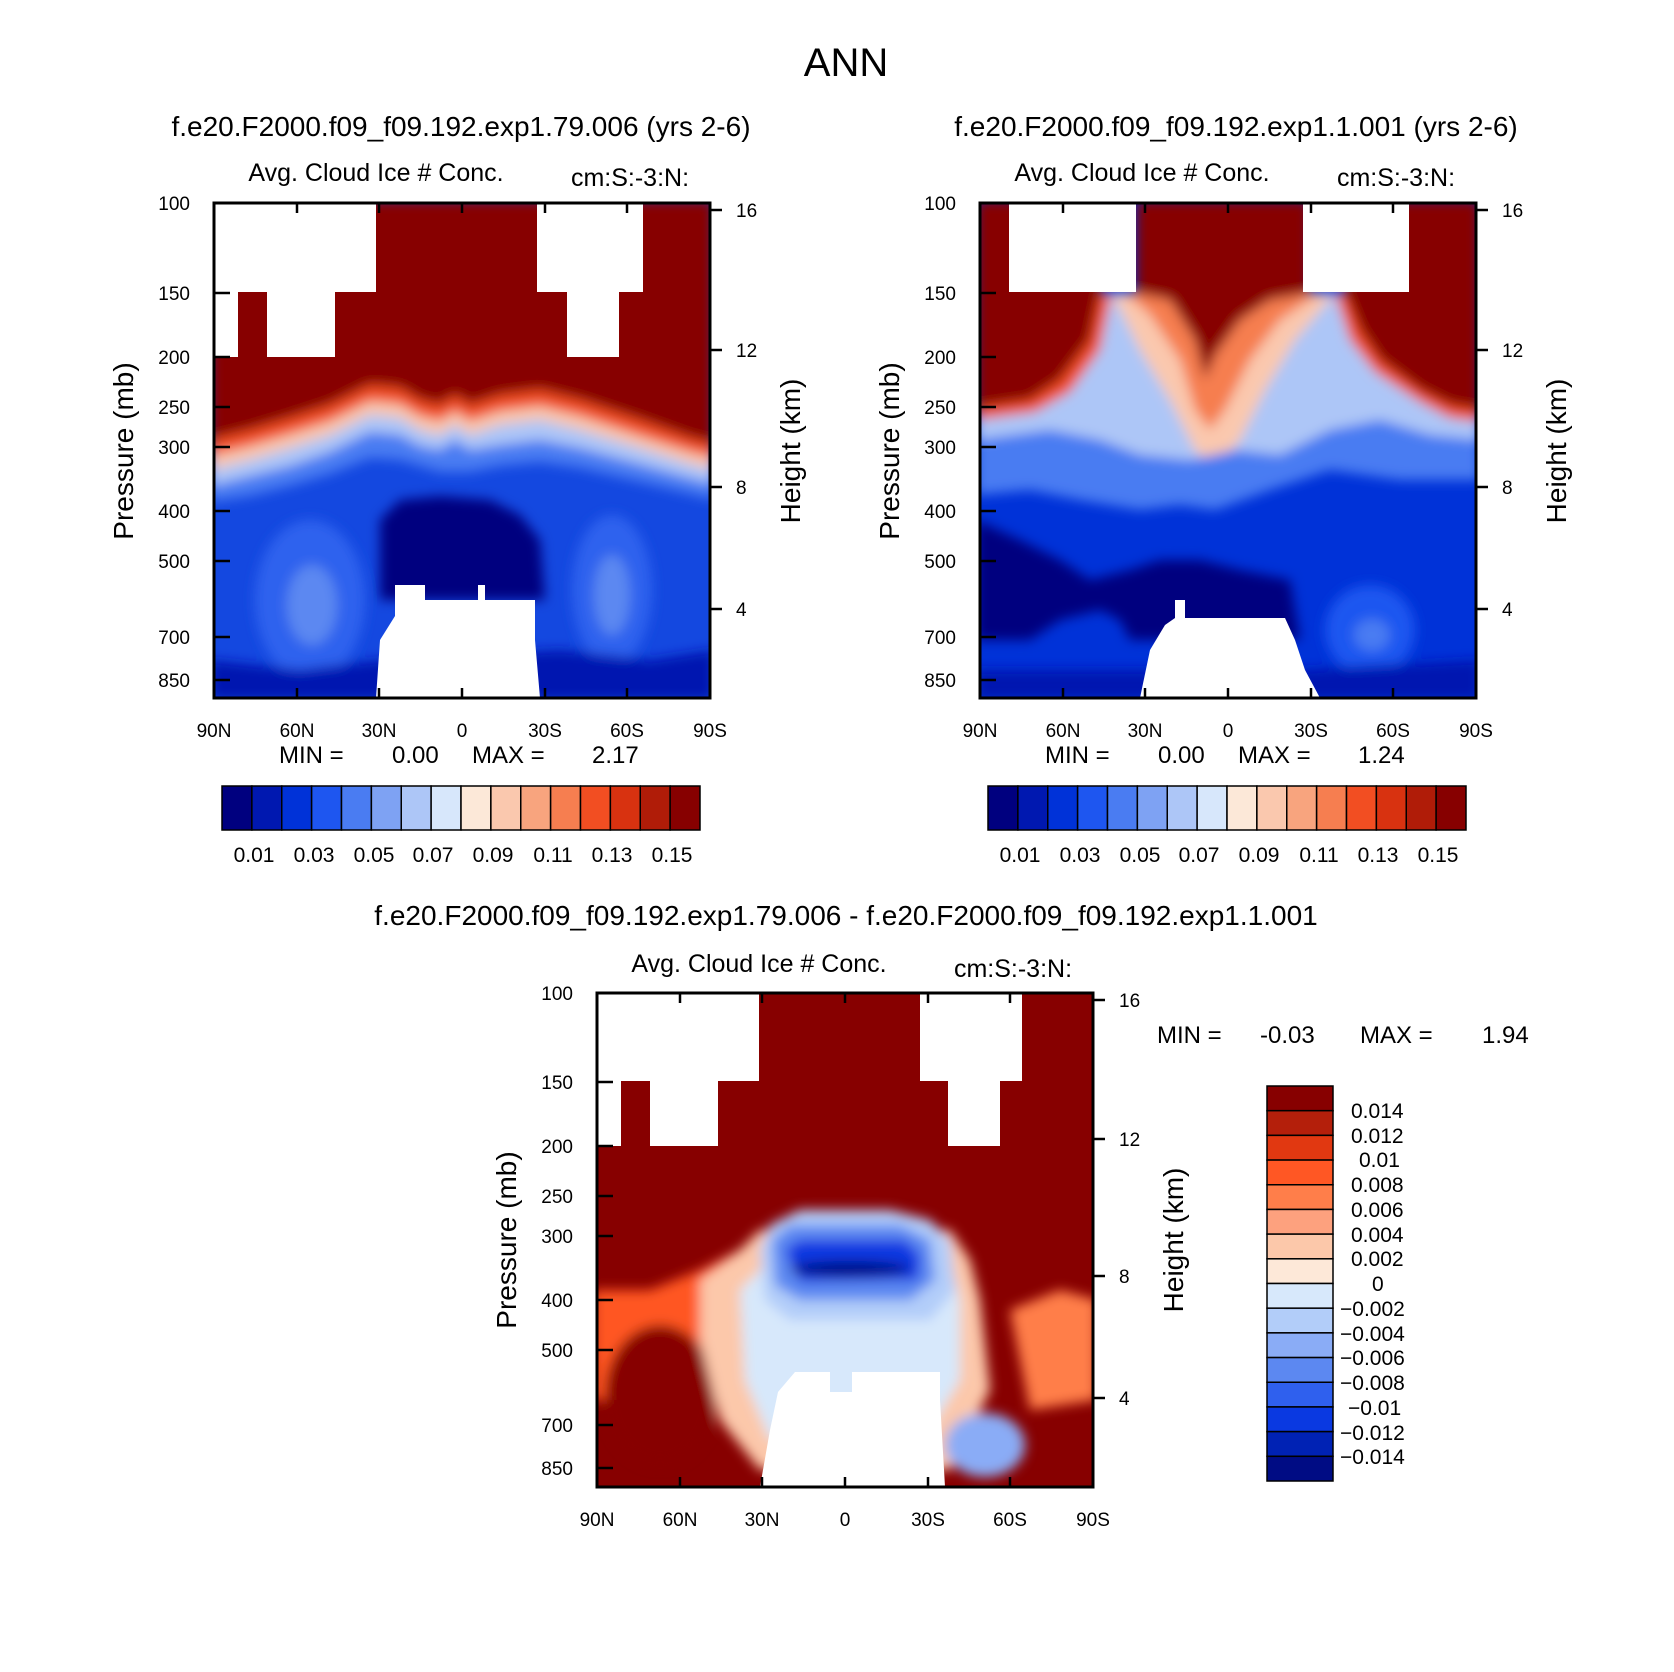 This screenshot has width=1674, height=1672. I want to click on colorbar-label: −0.014, so click(1372, 1457).